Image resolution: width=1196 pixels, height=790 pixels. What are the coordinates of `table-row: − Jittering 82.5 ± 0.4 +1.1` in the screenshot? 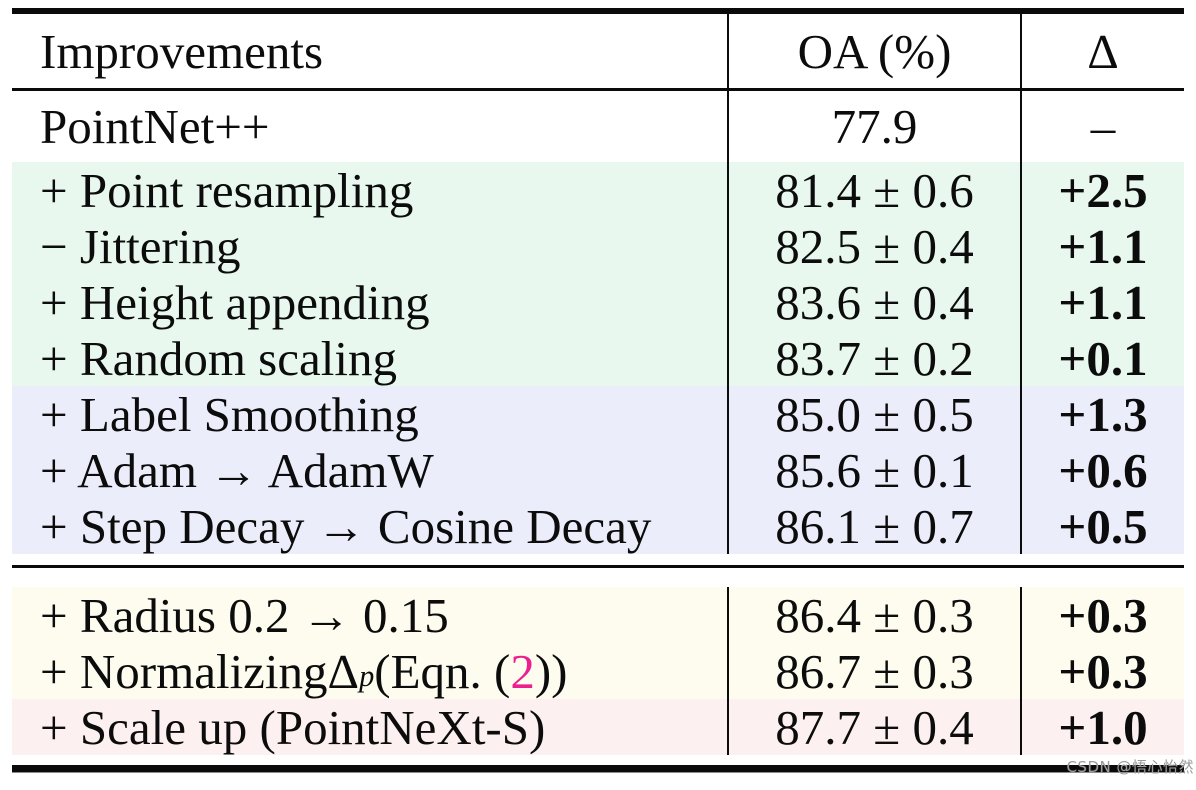 It's located at (598, 246).